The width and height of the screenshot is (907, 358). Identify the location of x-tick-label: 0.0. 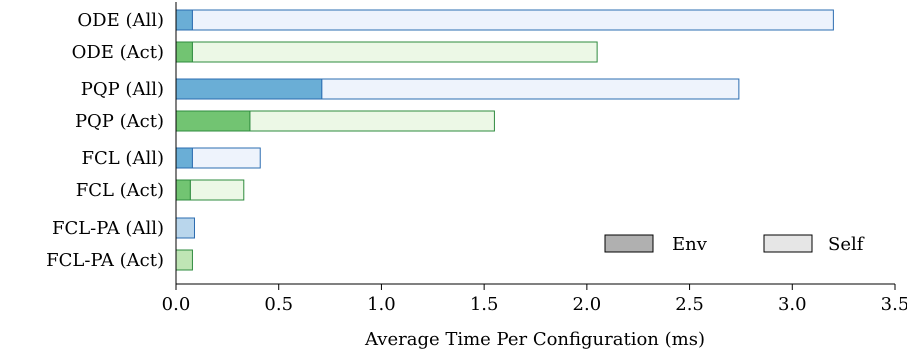
(176, 304).